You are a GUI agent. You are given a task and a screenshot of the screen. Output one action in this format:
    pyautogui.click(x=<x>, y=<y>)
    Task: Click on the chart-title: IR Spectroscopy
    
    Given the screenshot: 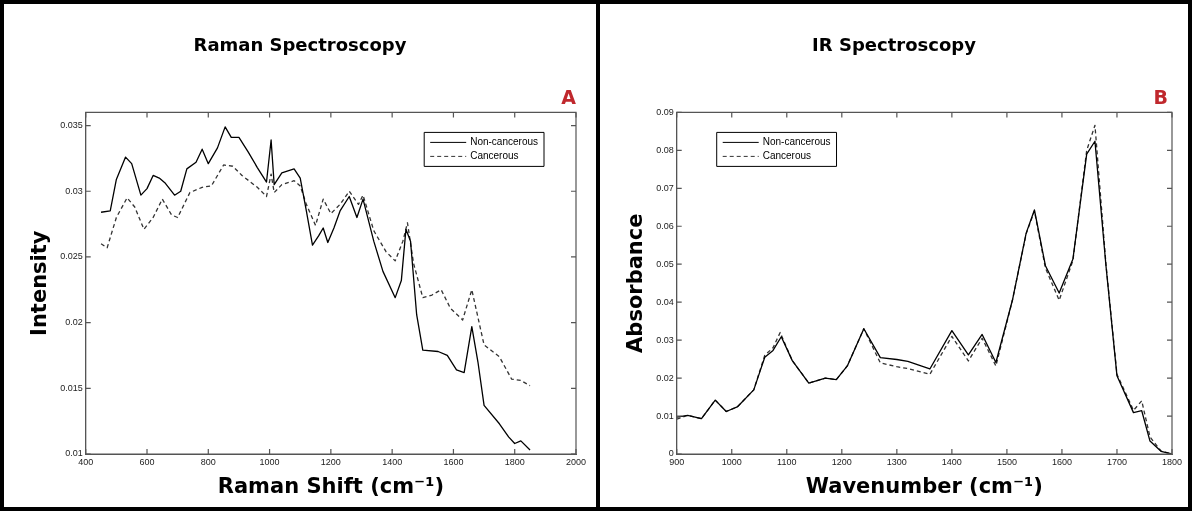 What is the action you would take?
    pyautogui.click(x=894, y=44)
    